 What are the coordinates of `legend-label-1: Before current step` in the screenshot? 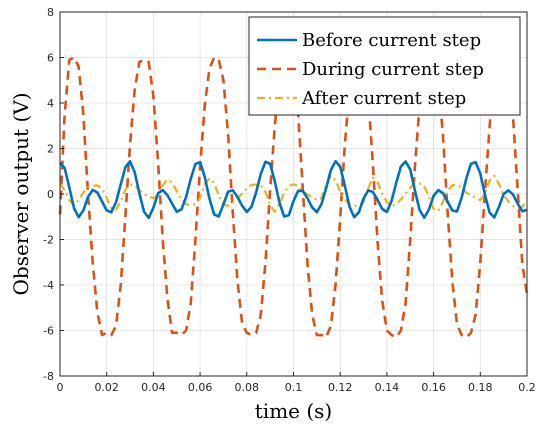 It's located at (391, 40).